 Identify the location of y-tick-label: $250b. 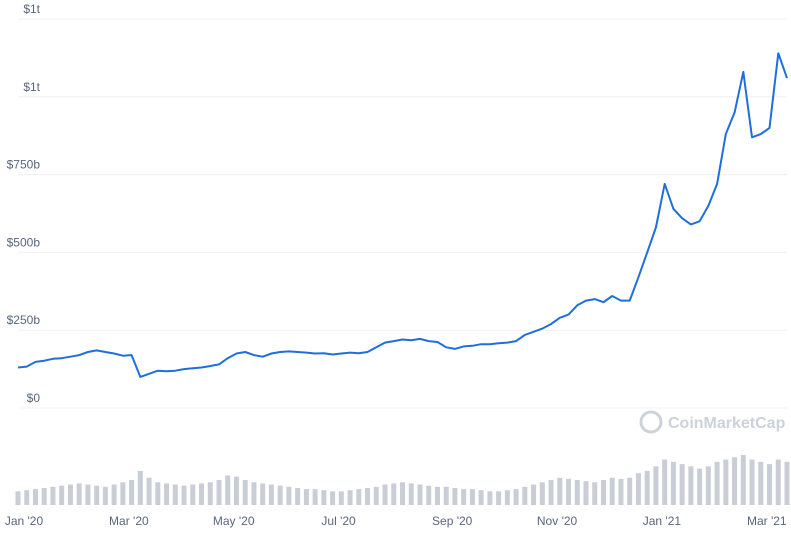
(24, 320).